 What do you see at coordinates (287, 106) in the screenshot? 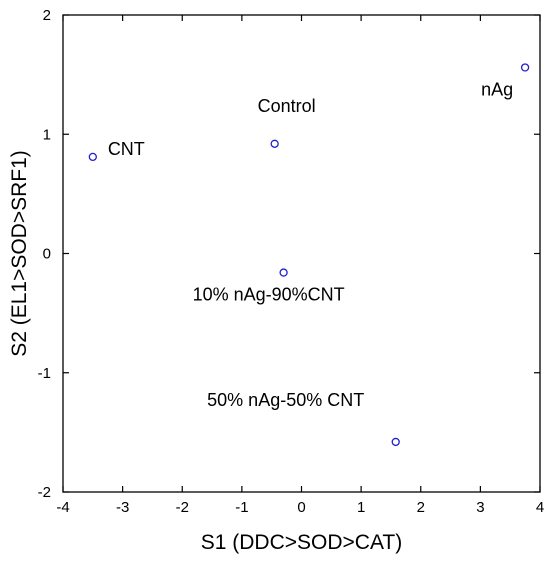
I see `point-label: Control` at bounding box center [287, 106].